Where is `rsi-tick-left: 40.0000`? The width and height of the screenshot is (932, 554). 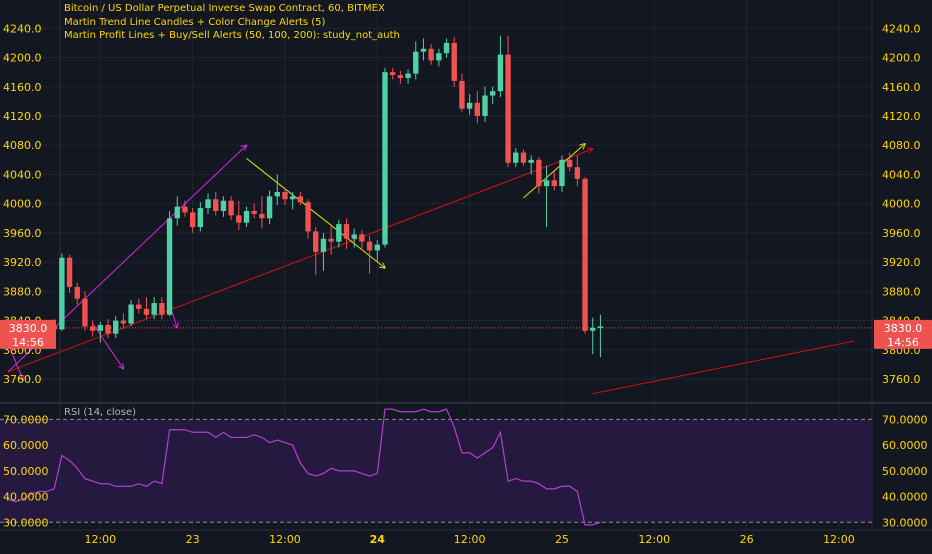 rsi-tick-left: 40.0000 is located at coordinates (26, 497).